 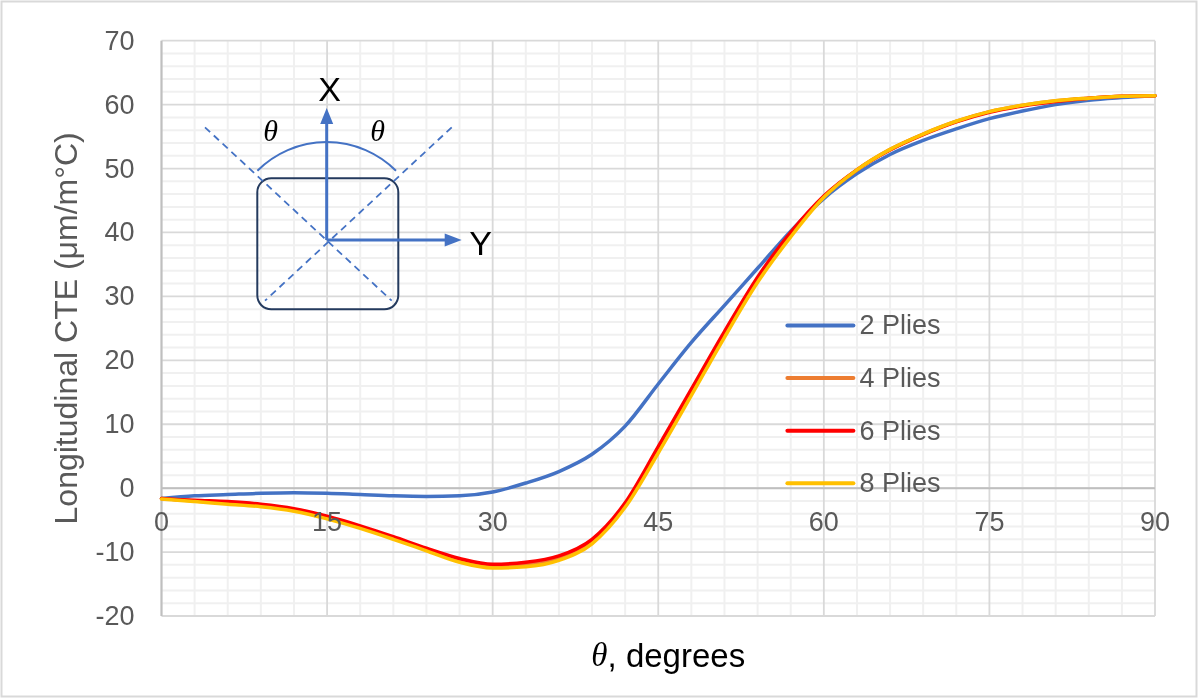 What do you see at coordinates (481, 243) in the screenshot?
I see `annotation: Y` at bounding box center [481, 243].